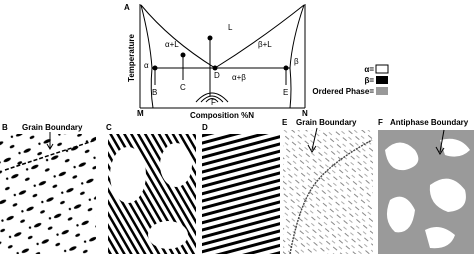 The height and width of the screenshot is (254, 474). What do you see at coordinates (172, 44) in the screenshot?
I see `region-label: α+L` at bounding box center [172, 44].